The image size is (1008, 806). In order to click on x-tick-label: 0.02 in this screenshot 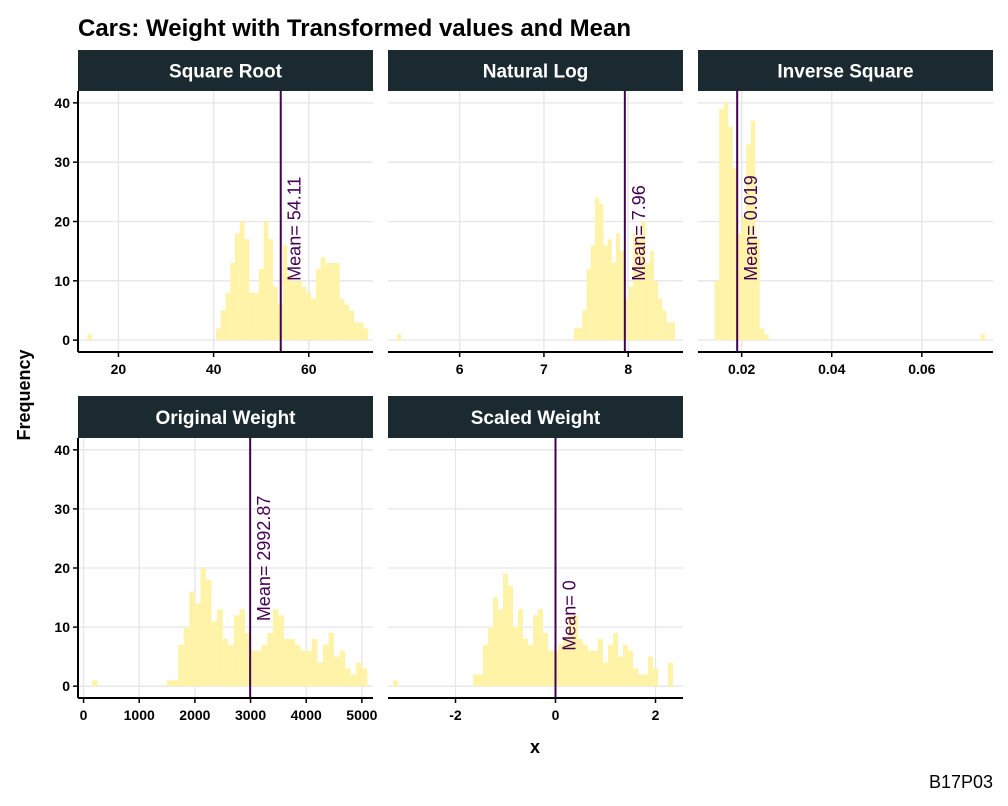, I will do `click(741, 369)`.